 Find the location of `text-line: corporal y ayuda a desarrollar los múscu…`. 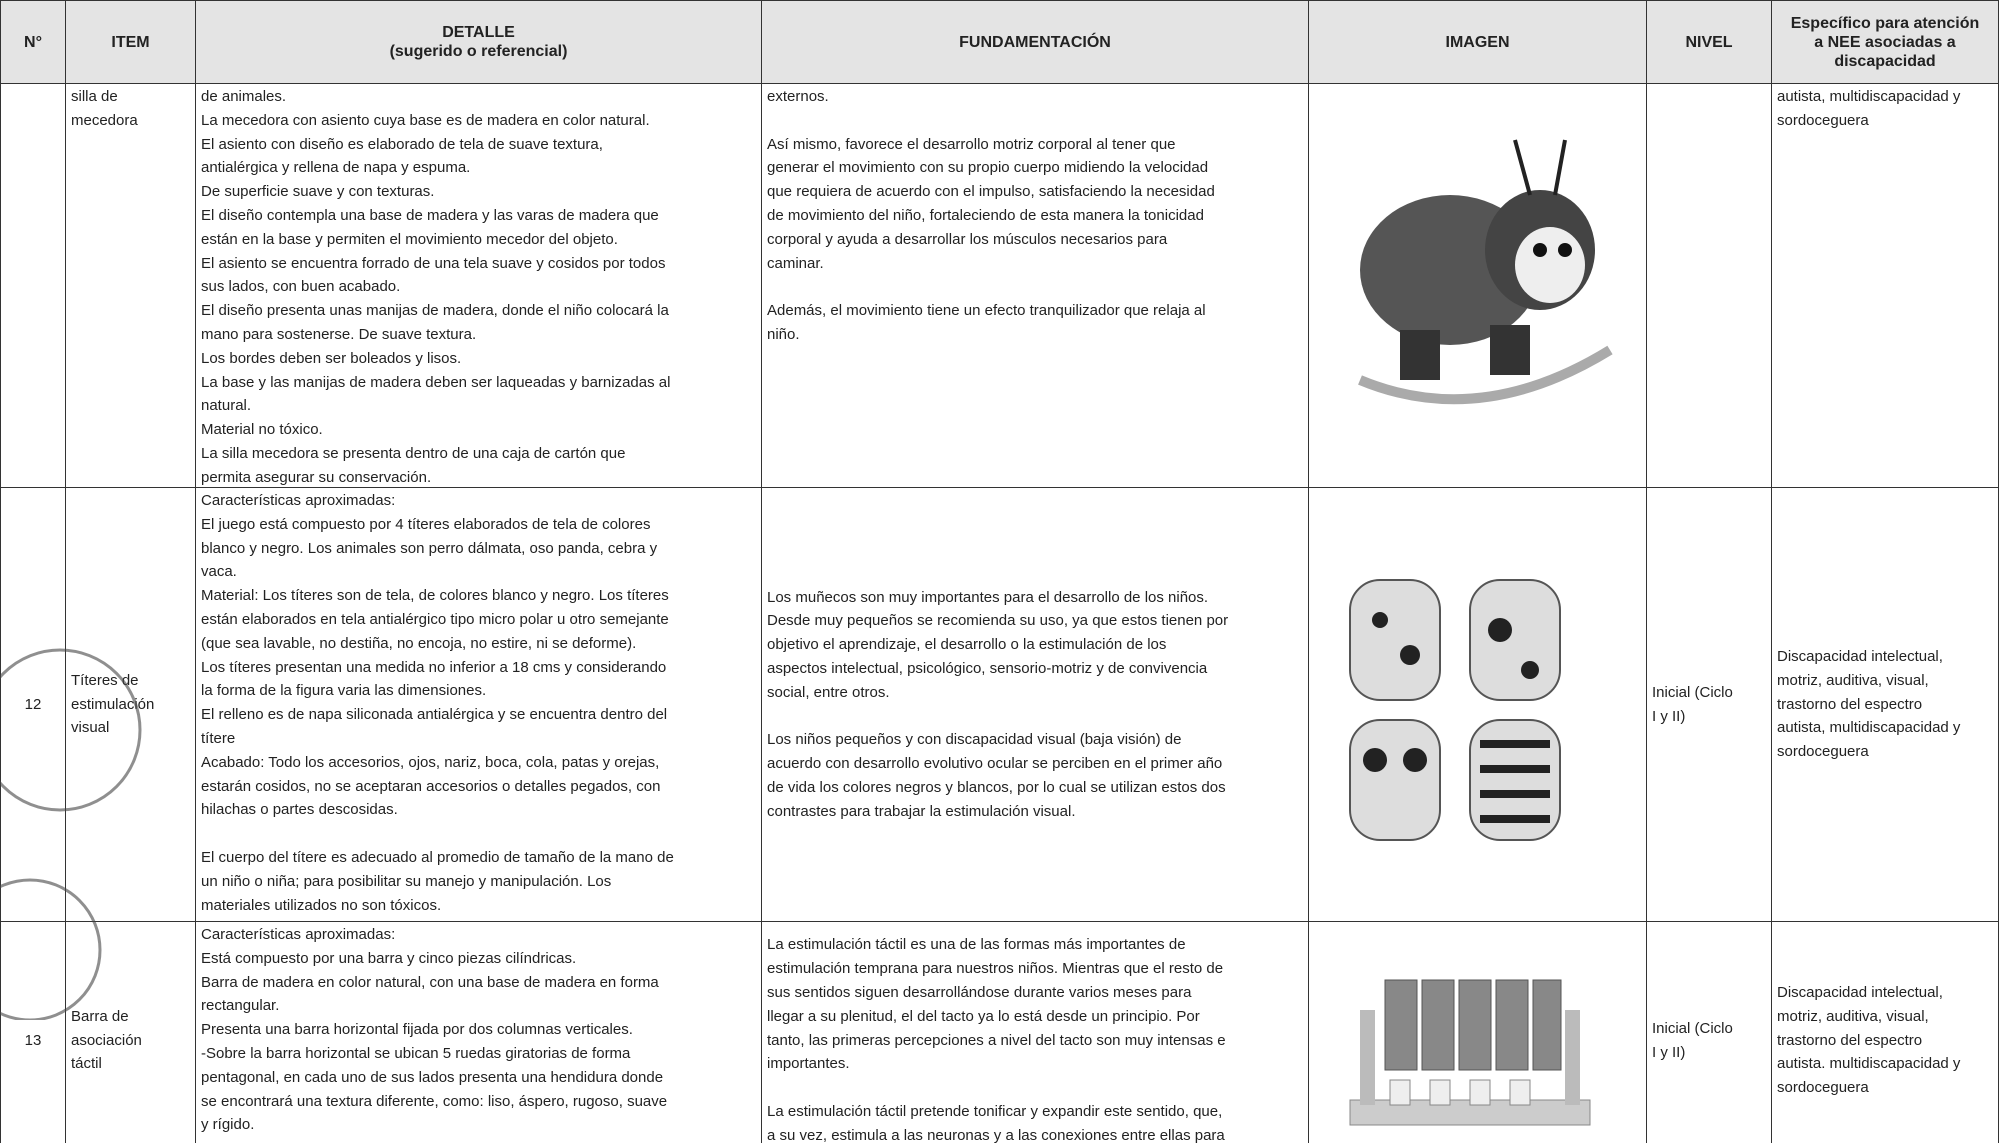

text-line: corporal y ayuda a desarrollar los múscu… is located at coordinates (967, 239).